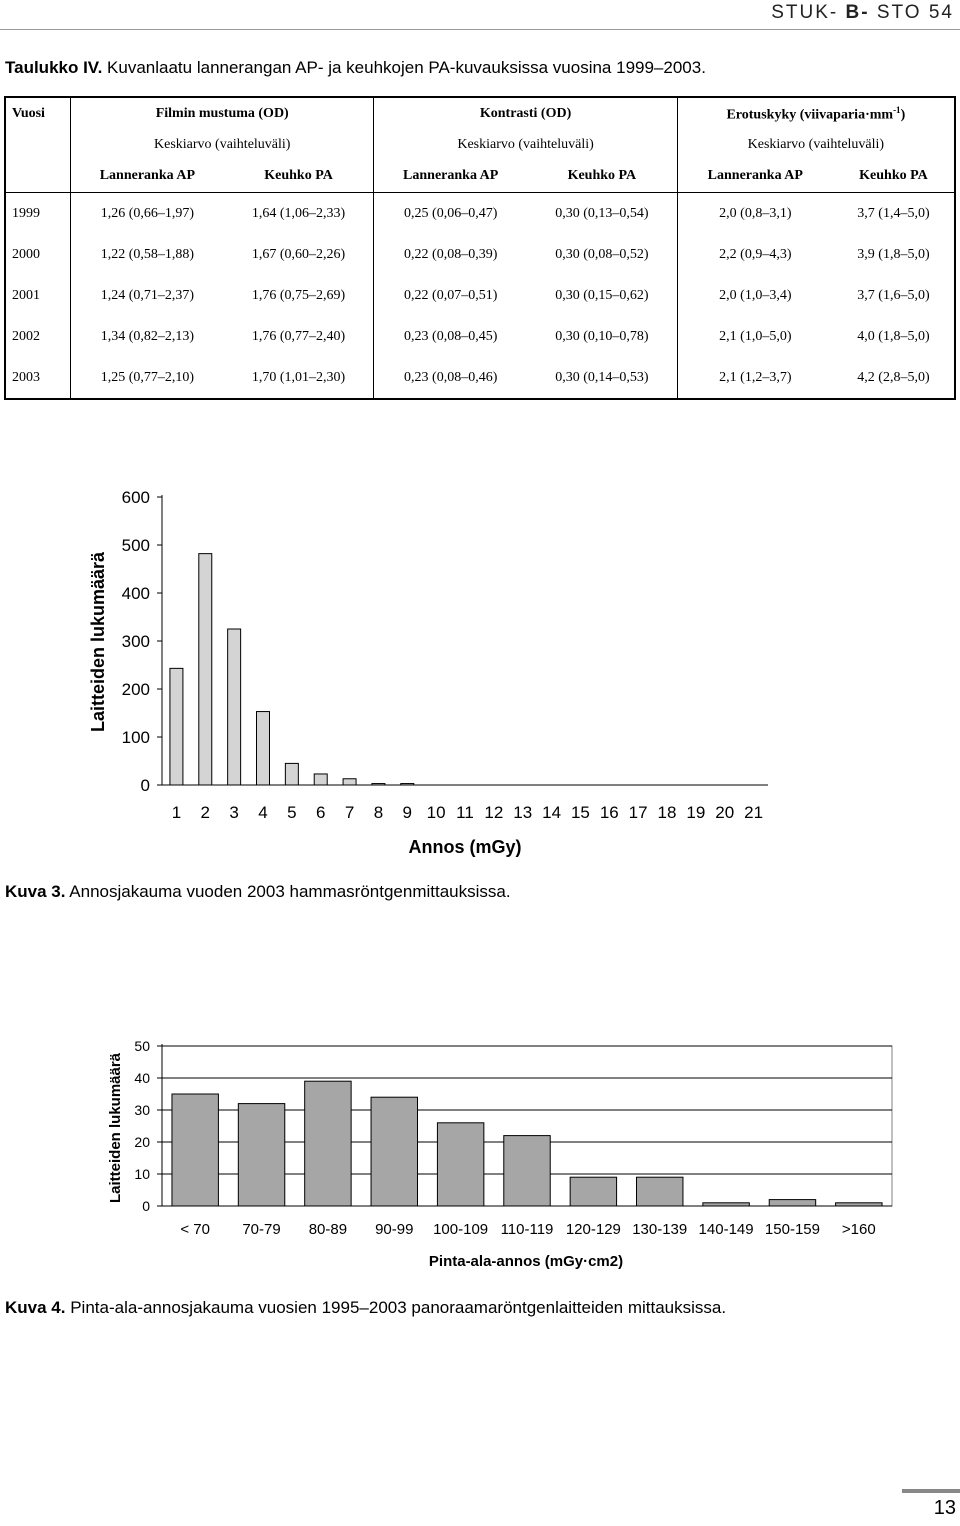  What do you see at coordinates (35, 1307) in the screenshot?
I see `figure4-caption-label: Kuva 4.` at bounding box center [35, 1307].